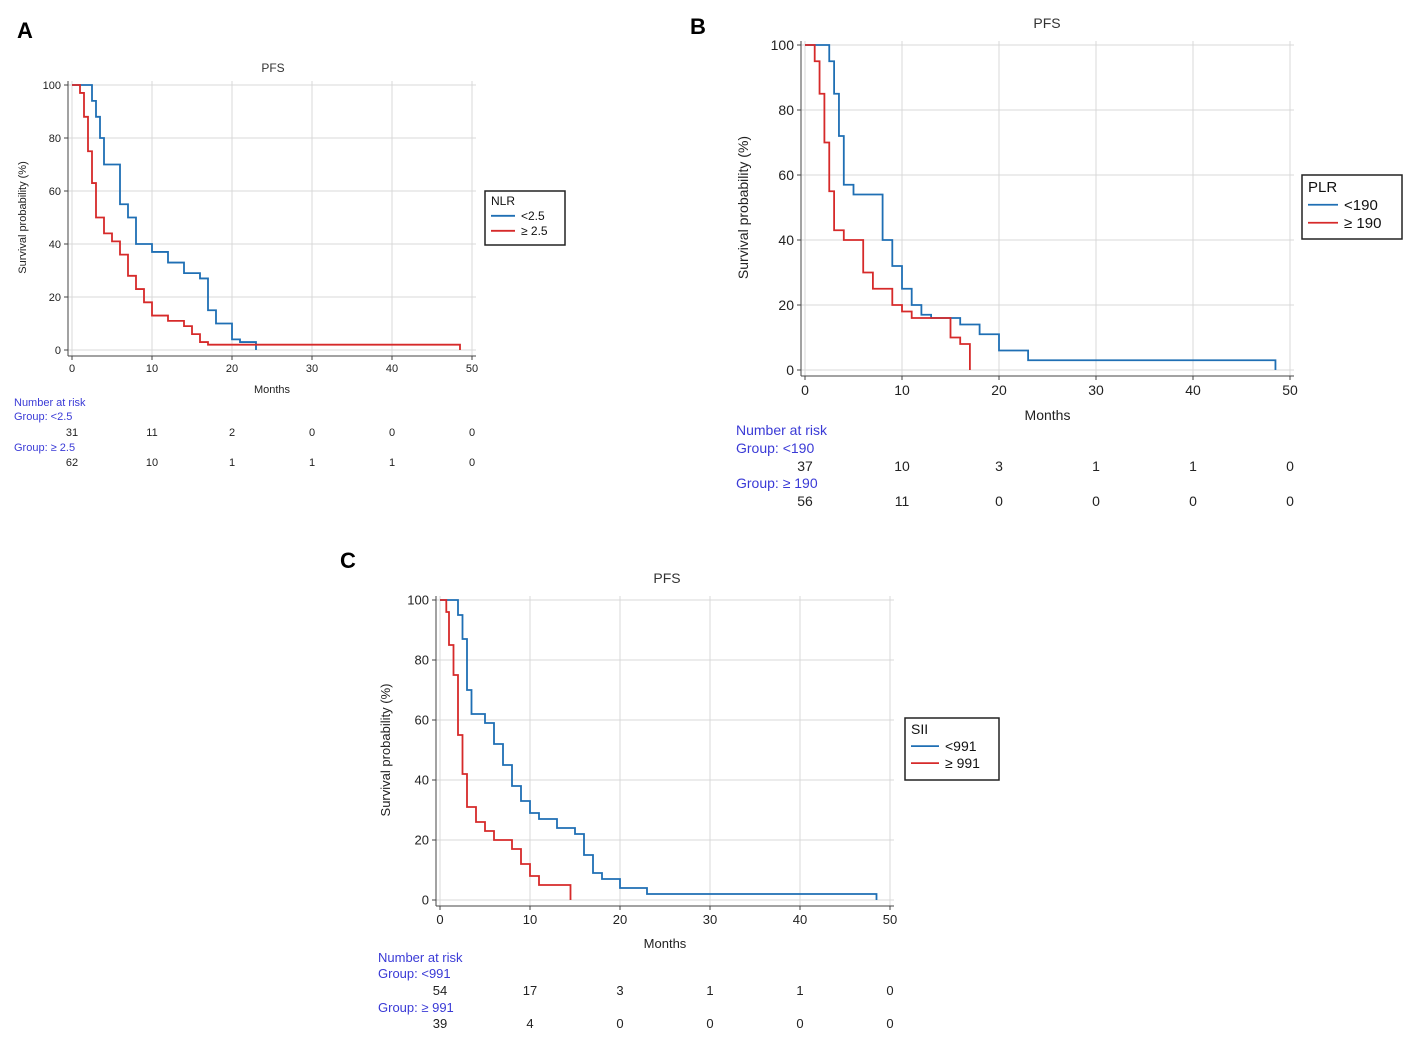  Describe the element at coordinates (1362, 223) in the screenshot. I see `legend-entry: ≥ 190` at that location.